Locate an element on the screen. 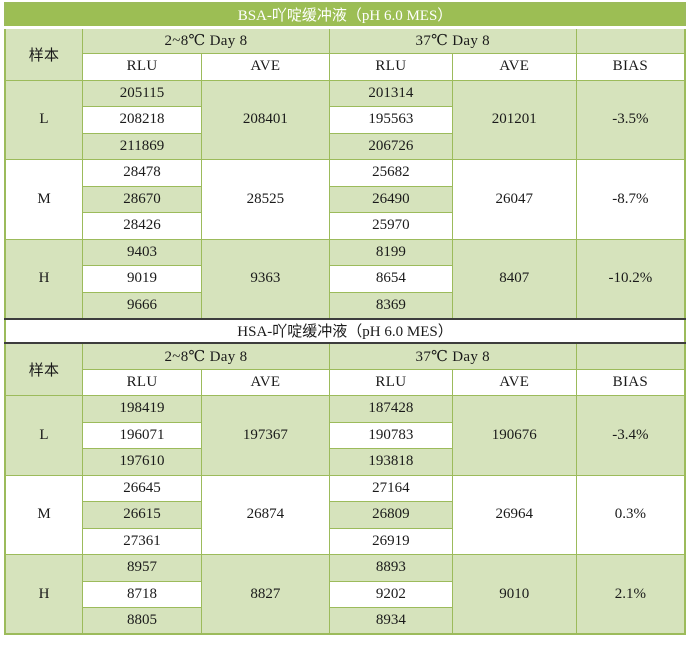 Image resolution: width=690 pixels, height=649 pixels. rlu-cell: 197610 is located at coordinates (142, 462).